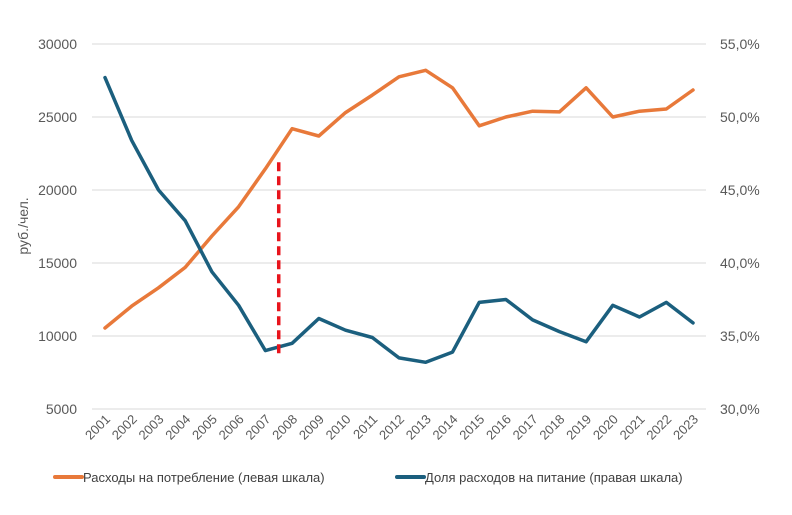 This screenshot has height=515, width=792. I want to click on x-tick-label: 2016, so click(498, 427).